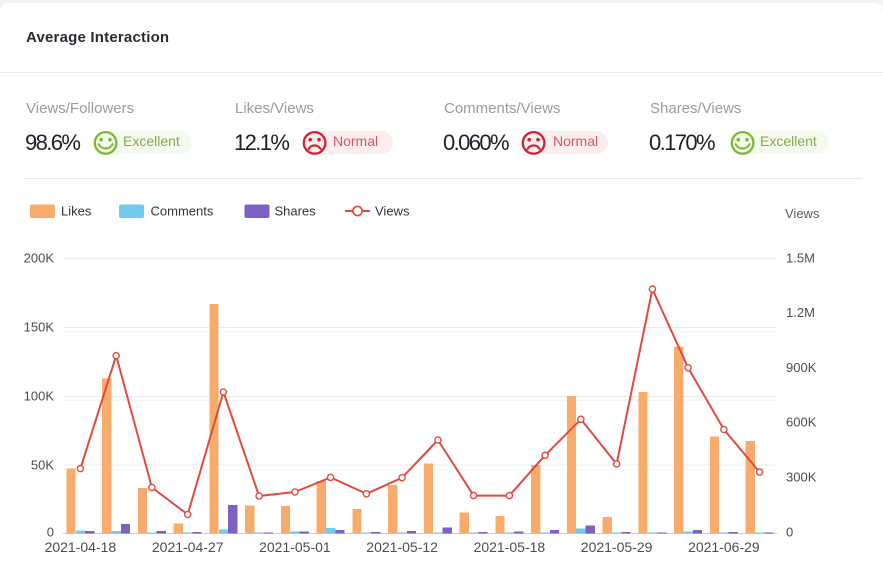  What do you see at coordinates (801, 477) in the screenshot?
I see `svg-text: 300K` at bounding box center [801, 477].